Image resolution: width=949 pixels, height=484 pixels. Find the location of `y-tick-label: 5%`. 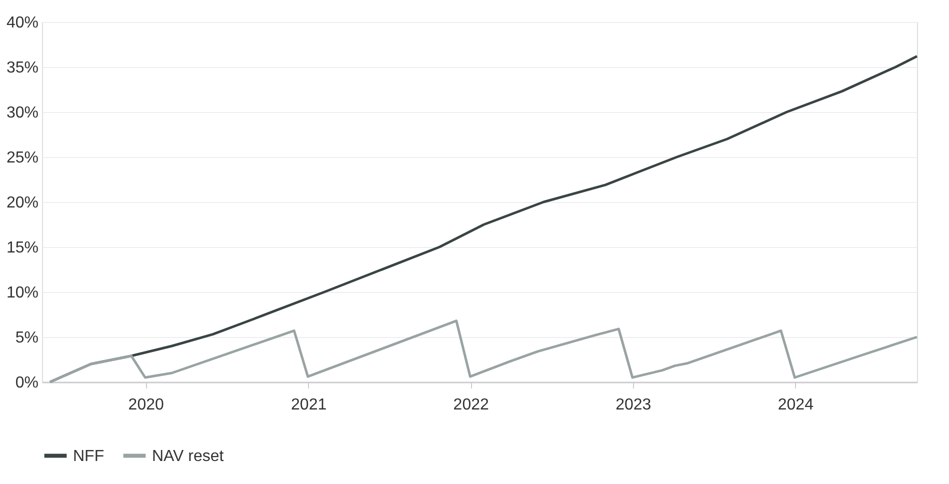

y-tick-label: 5% is located at coordinates (26, 338).